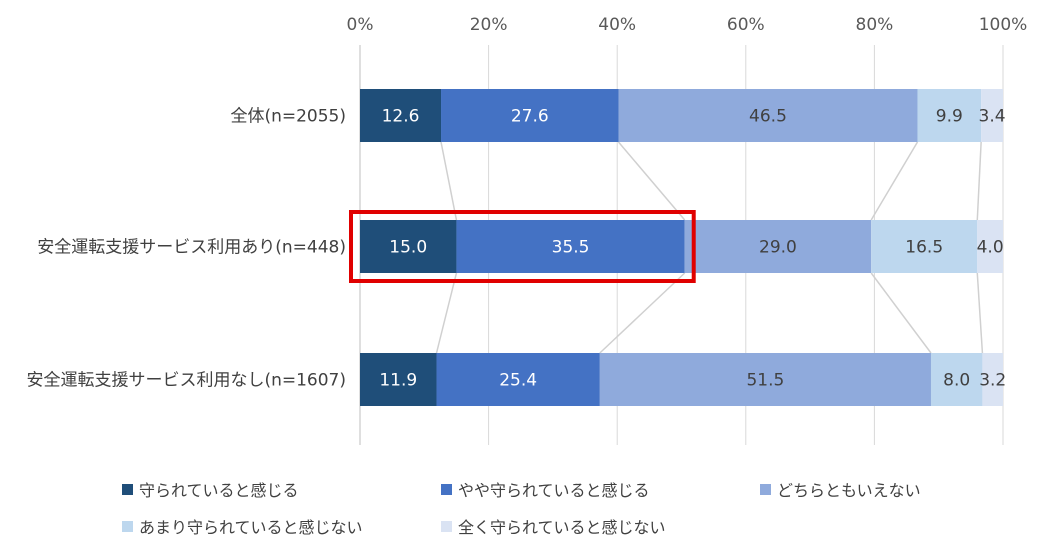 This screenshot has height=549, width=1053. What do you see at coordinates (360, 25) in the screenshot?
I see `x-tick-label: 0%` at bounding box center [360, 25].